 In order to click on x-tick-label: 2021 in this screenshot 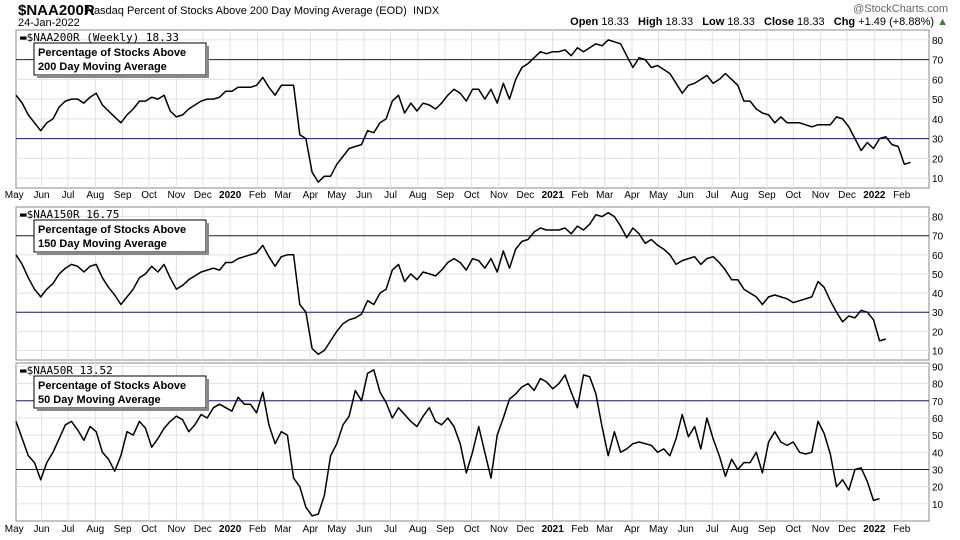, I will do `click(553, 195)`.